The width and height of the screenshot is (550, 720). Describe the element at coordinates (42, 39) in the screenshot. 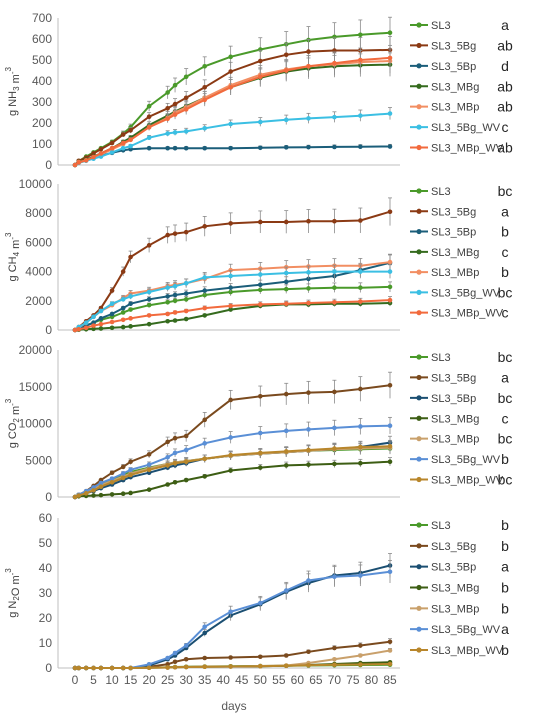

I see `y-tick-label: 600` at that location.